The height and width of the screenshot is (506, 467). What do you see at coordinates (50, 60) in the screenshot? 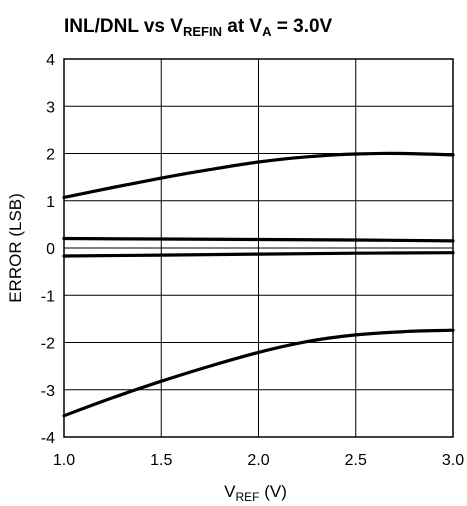
I see `y-tick-label: 4` at bounding box center [50, 60].